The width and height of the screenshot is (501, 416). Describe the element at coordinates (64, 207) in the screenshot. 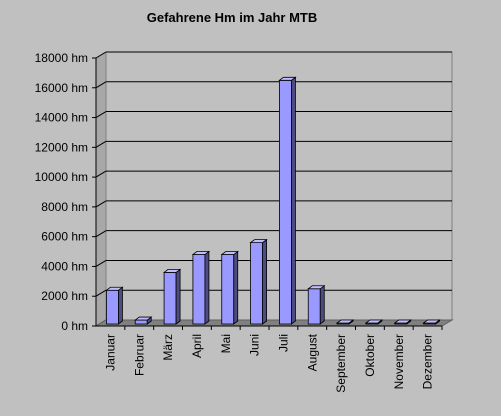

I see `y-tick-label: 8000 hm` at that location.